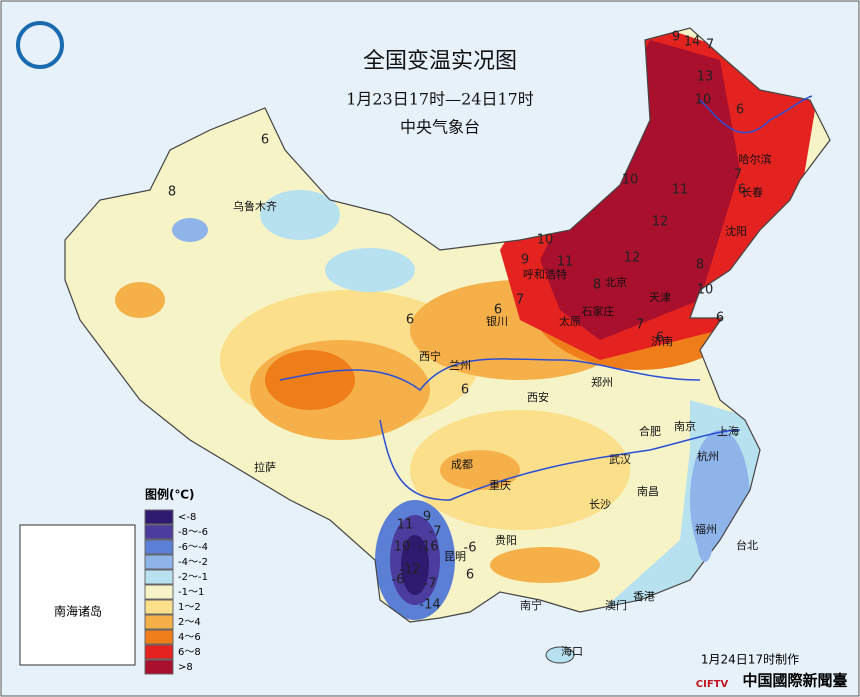 The height and width of the screenshot is (697, 860). What do you see at coordinates (706, 529) in the screenshot?
I see `city-label: 福州` at bounding box center [706, 529].